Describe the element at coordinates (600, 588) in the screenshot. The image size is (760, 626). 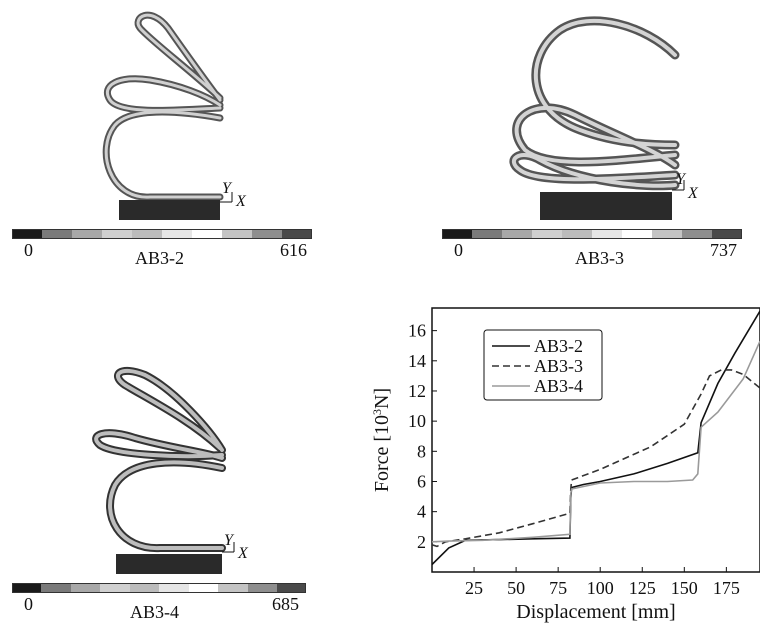
I see `x-tick-label: 100` at that location.